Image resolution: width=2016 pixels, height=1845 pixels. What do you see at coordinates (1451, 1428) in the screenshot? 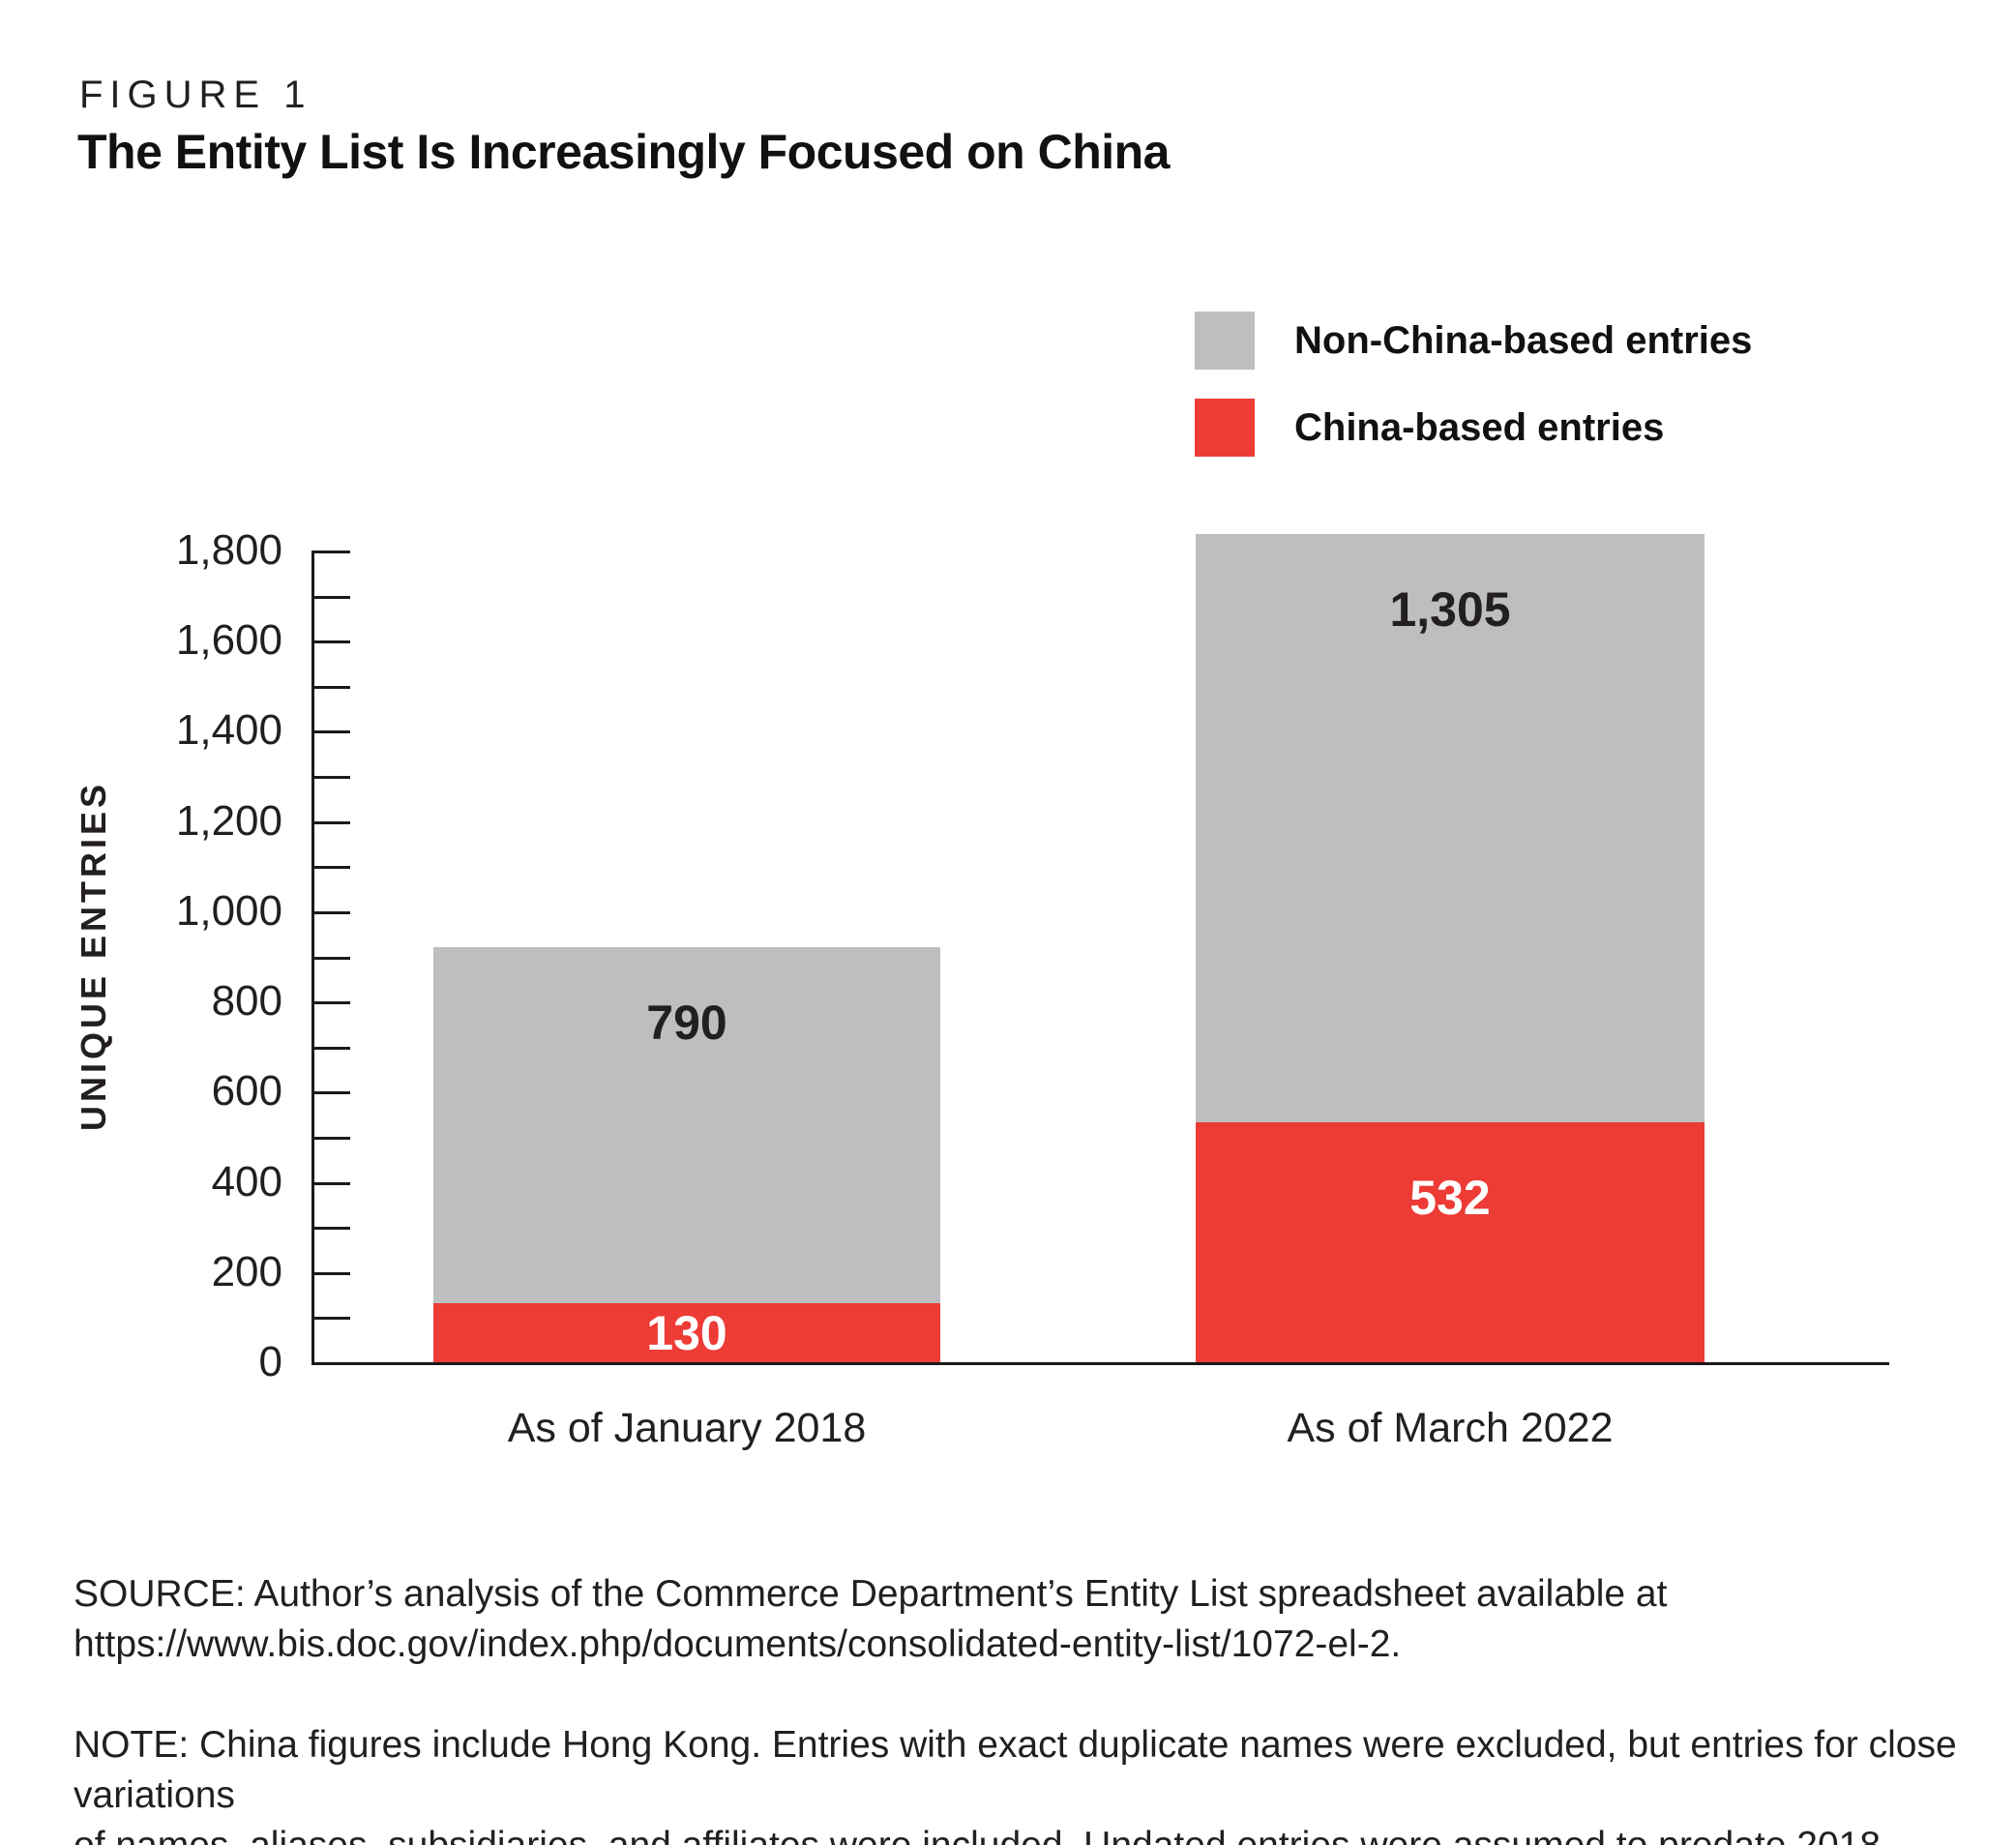
I see `x-category-label: As of March 2022` at bounding box center [1451, 1428].